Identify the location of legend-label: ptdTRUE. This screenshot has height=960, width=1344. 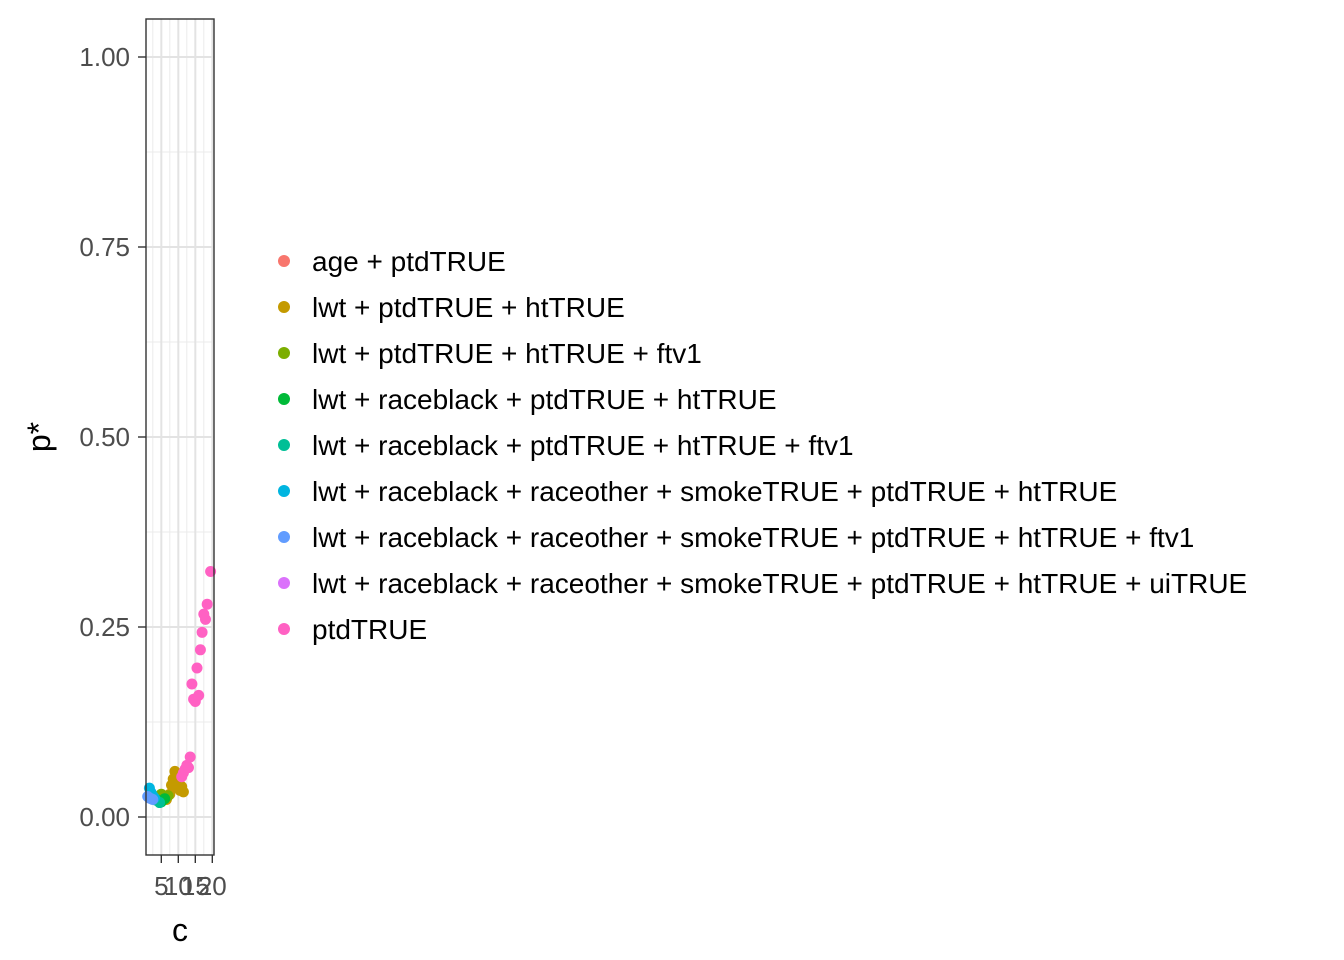
(369, 629).